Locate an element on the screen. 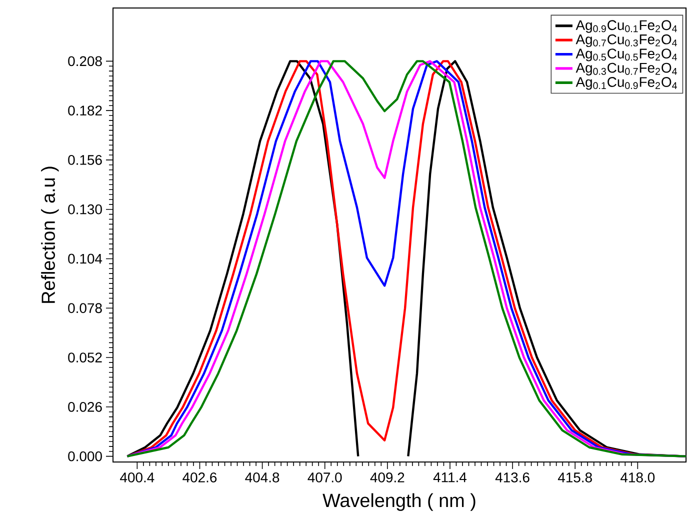 The image size is (687, 531). legend-label: Ag$_{0.9}$Cu$_{0.1}$Fe$_{2}$O$_{4}$ is located at coordinates (626, 26).